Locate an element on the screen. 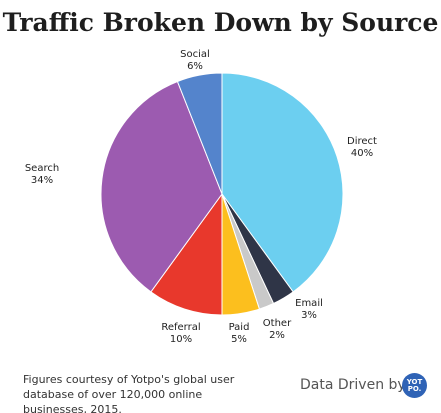 This screenshot has width=441, height=413. slice-label-value: 6% is located at coordinates (195, 66).